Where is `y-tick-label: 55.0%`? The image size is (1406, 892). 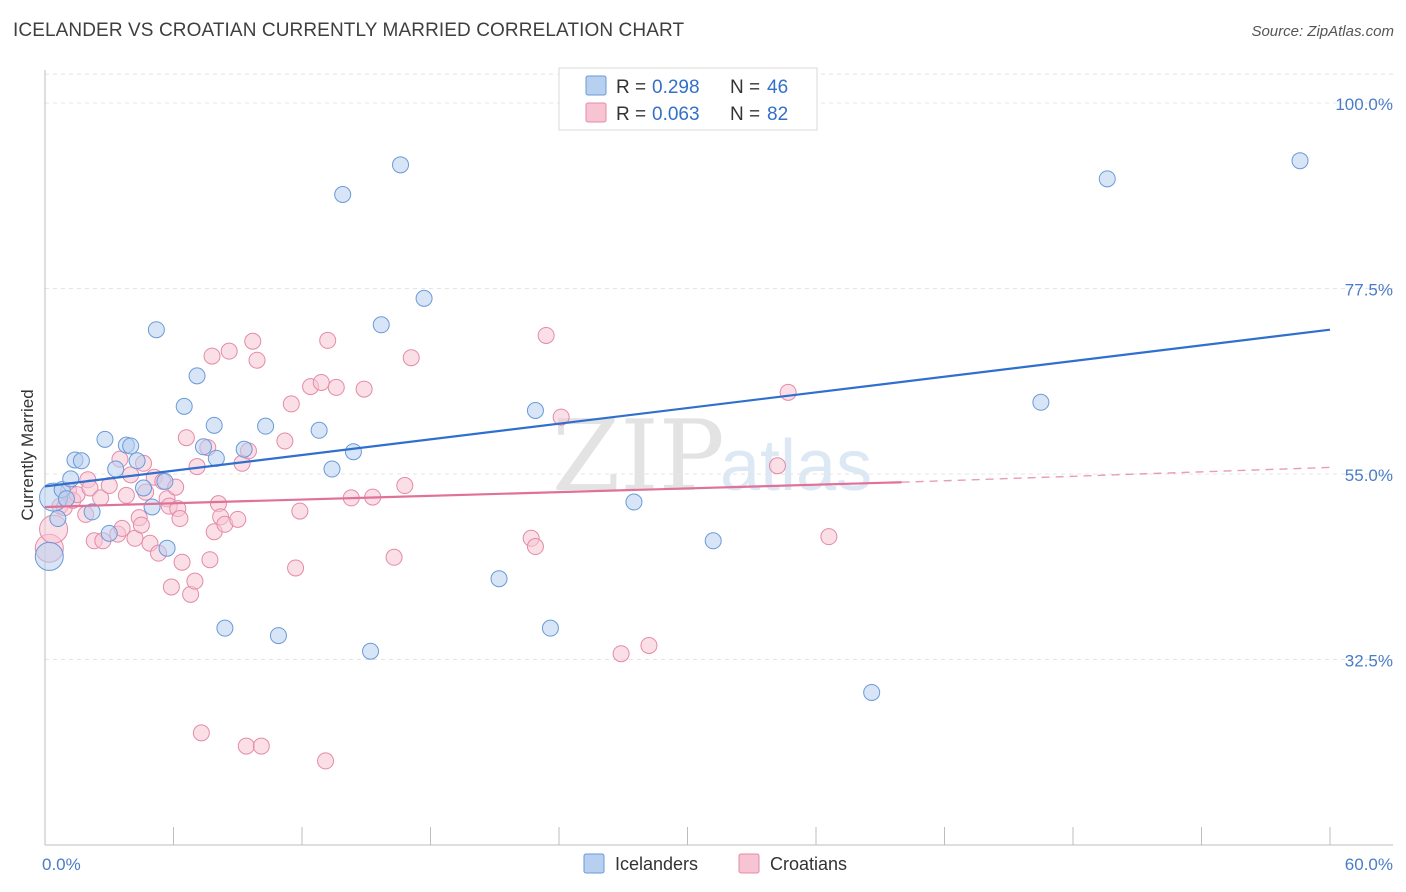 y-tick-label: 55.0% is located at coordinates (1369, 475).